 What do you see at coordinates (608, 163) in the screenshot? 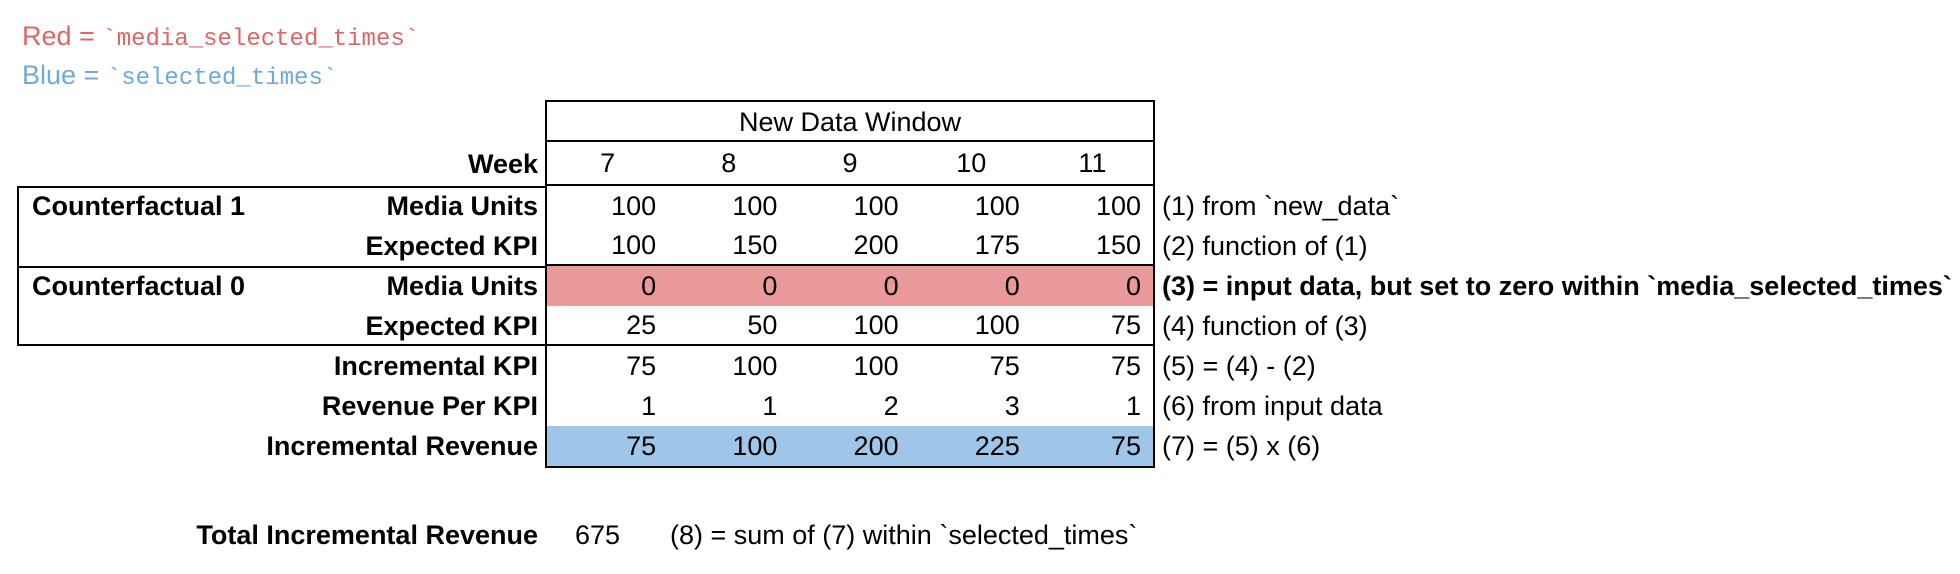
I see `week-cell: 7` at bounding box center [608, 163].